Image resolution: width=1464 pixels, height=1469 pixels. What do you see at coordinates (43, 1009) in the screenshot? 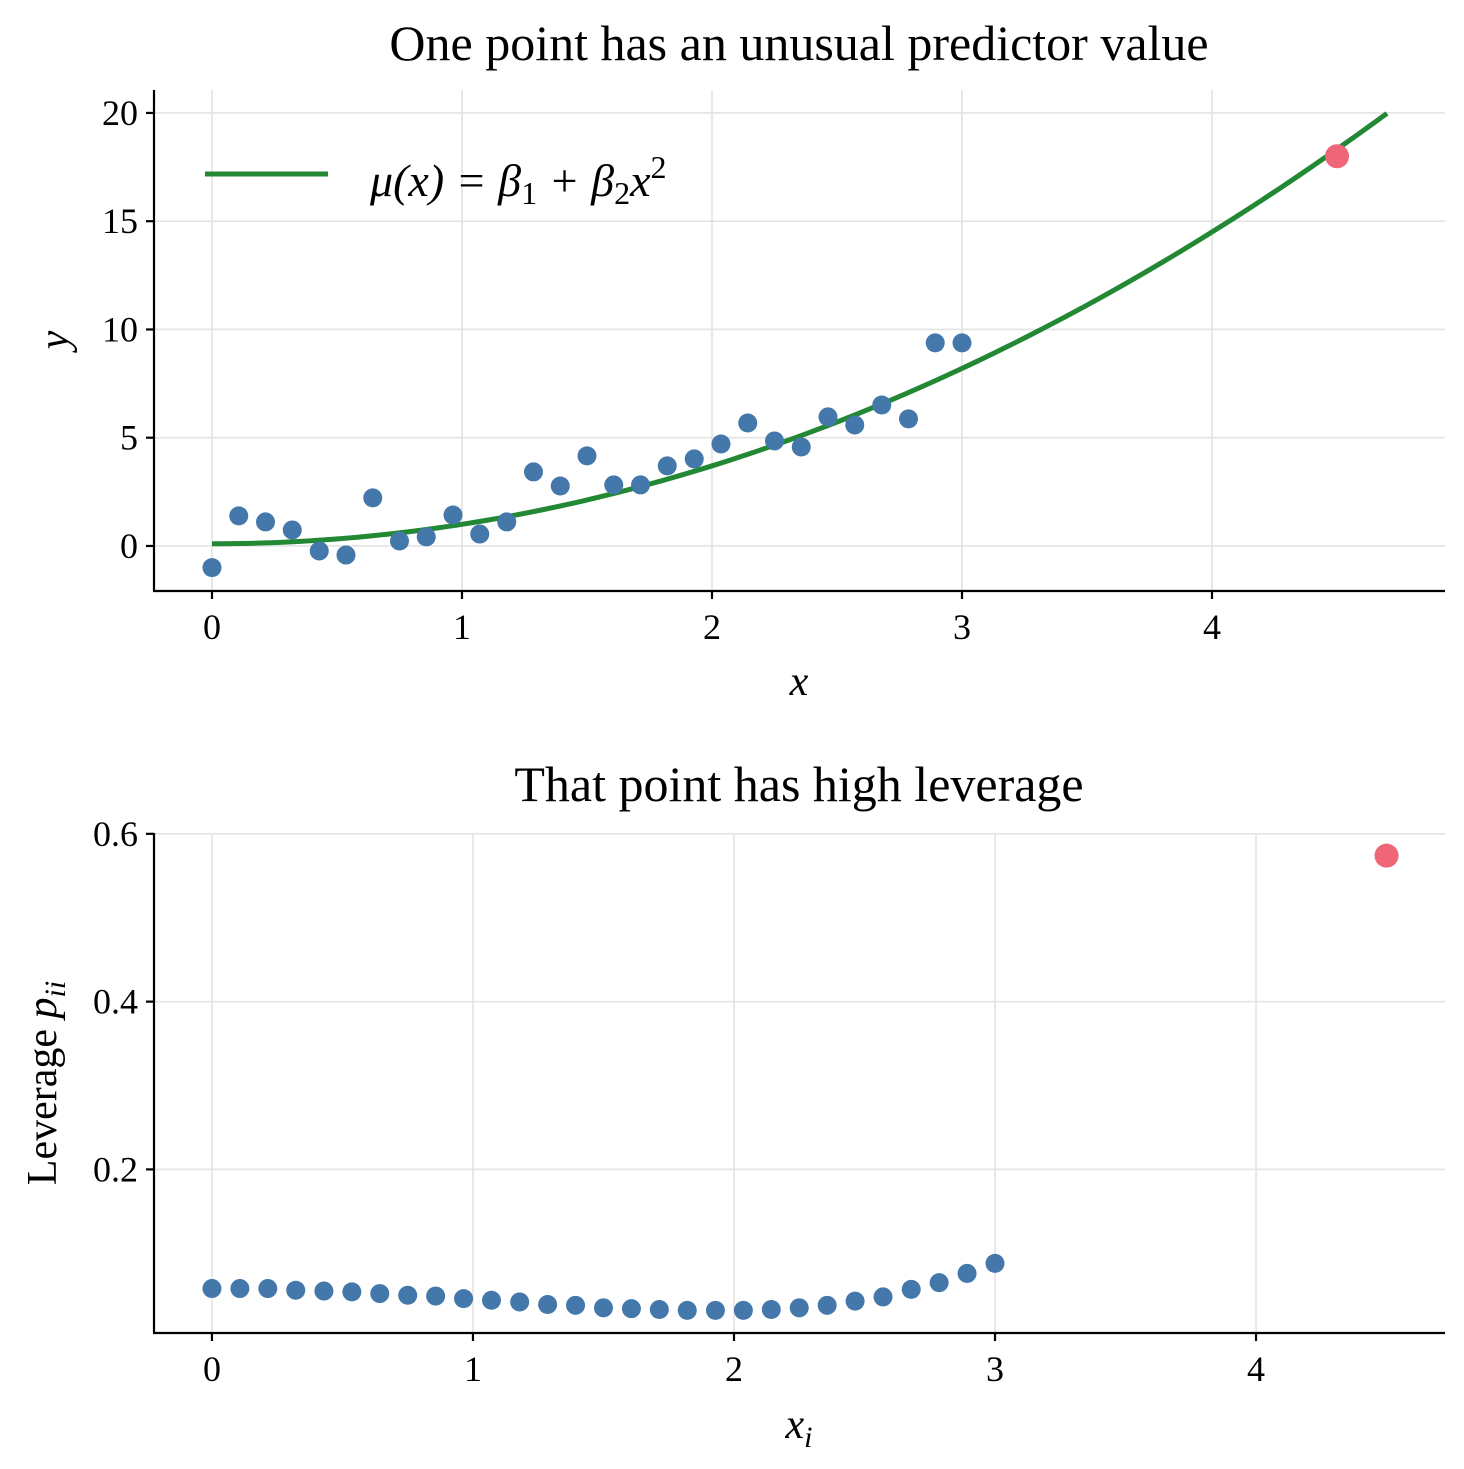
I see `bottom-y-axis-label-var: p` at bounding box center [43, 1009].